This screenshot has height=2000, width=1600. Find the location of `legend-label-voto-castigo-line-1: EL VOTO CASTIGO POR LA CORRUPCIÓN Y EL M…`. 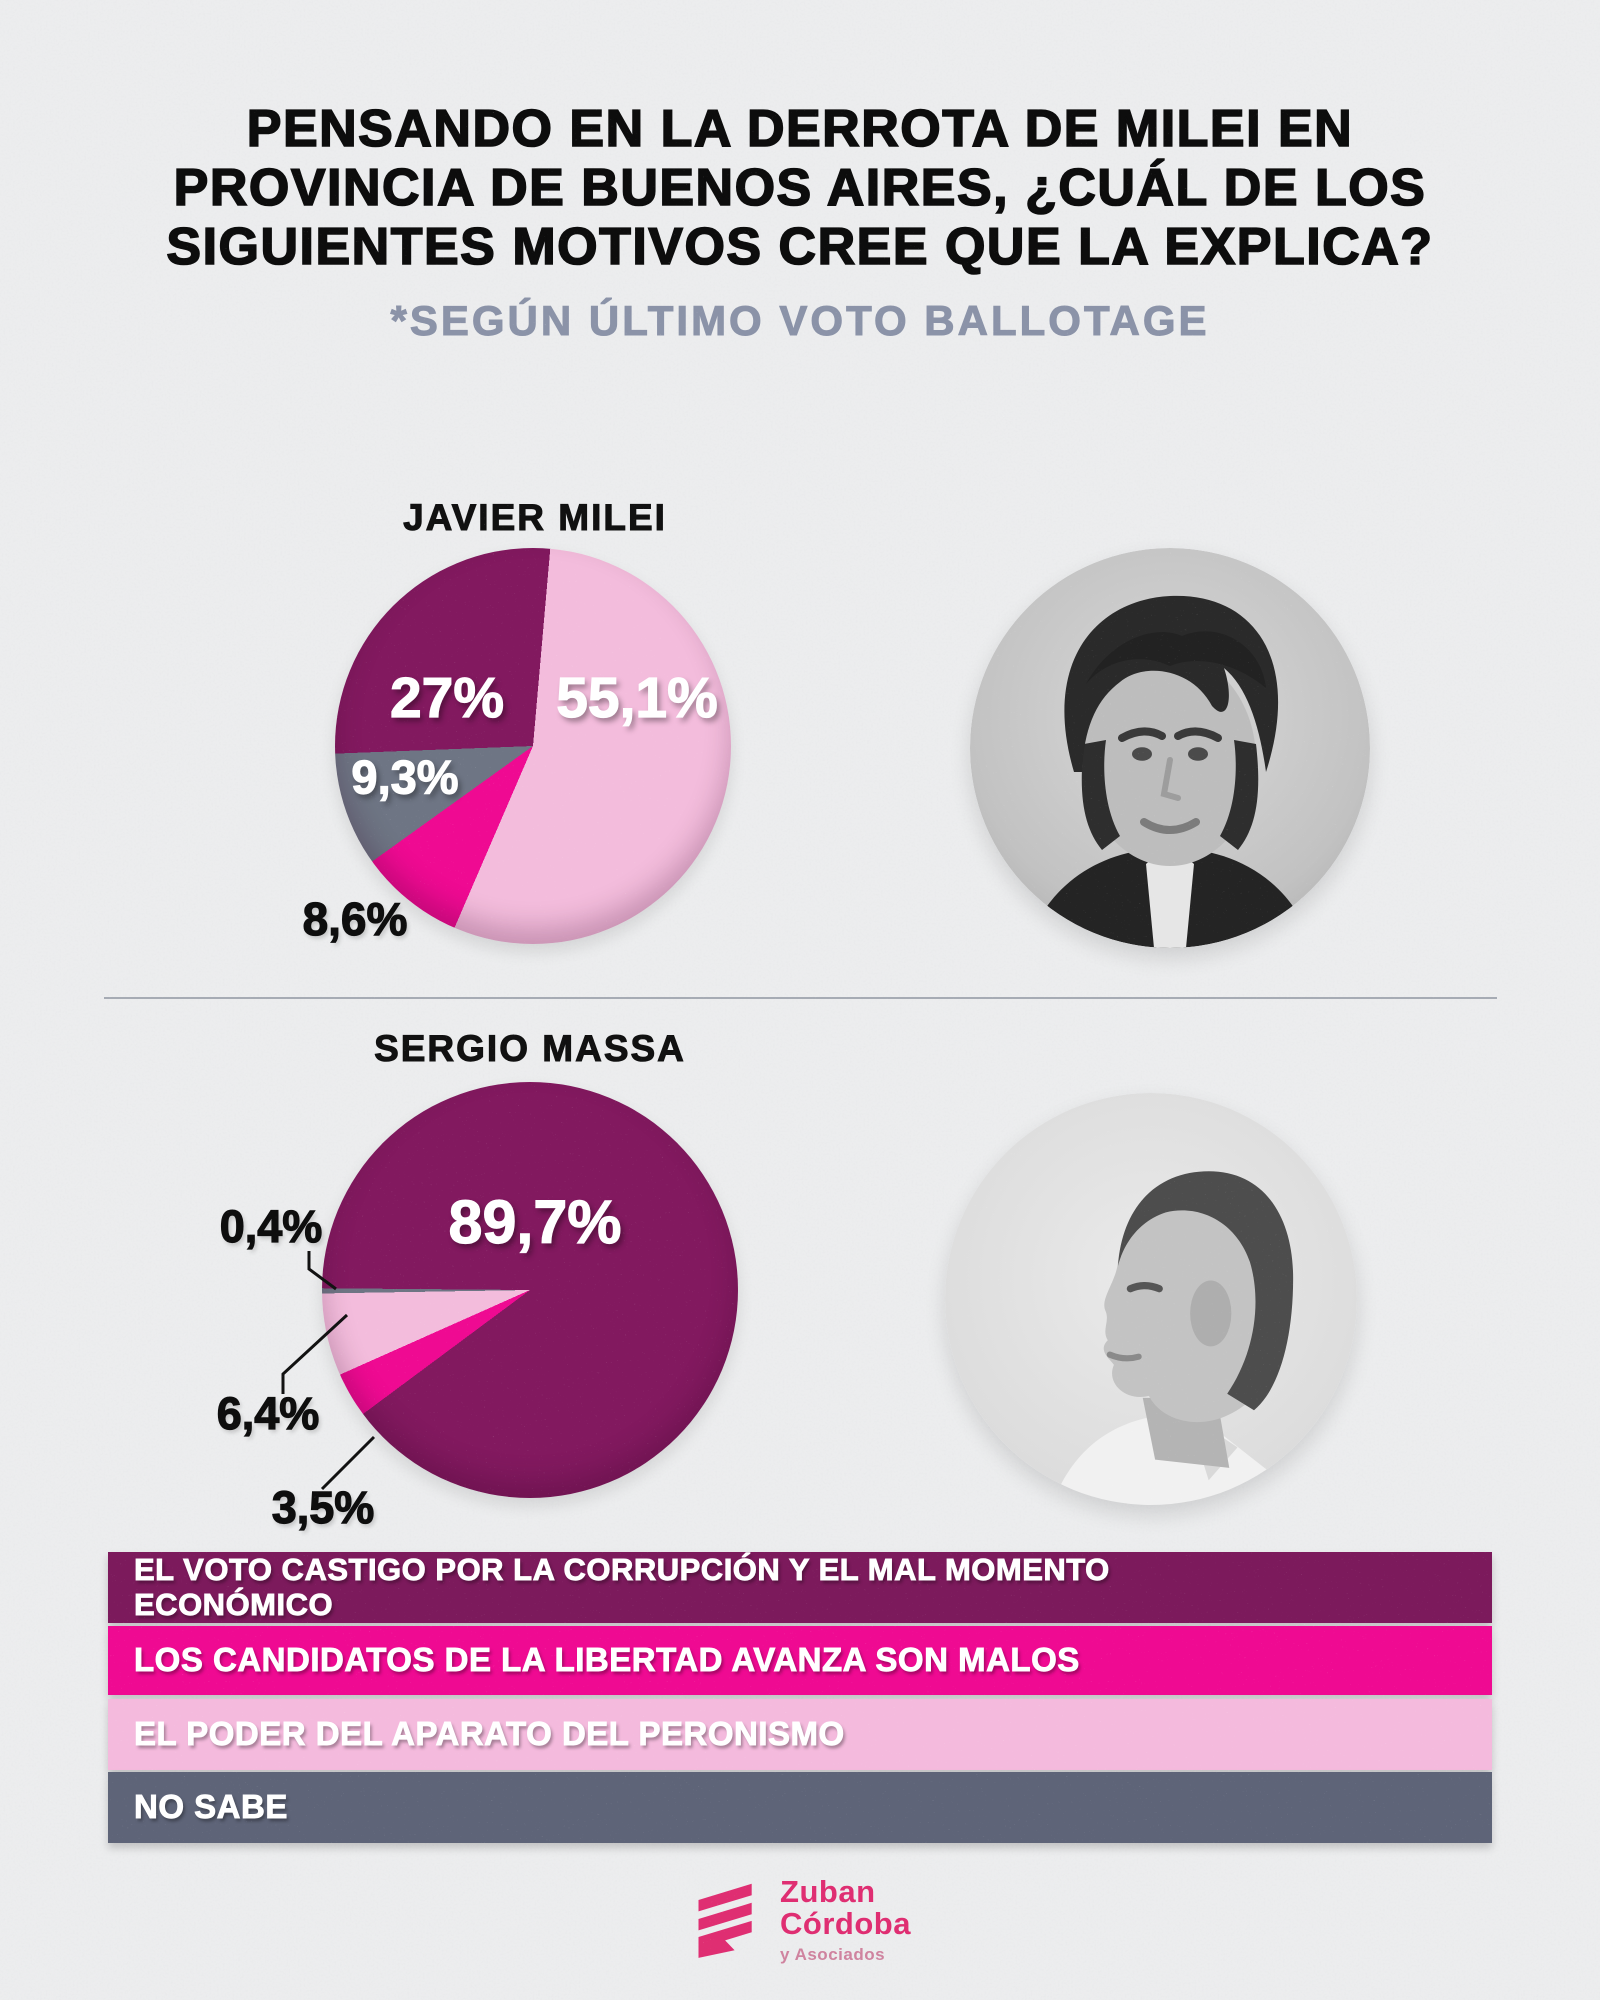

legend-label-voto-castigo-line-1: EL VOTO CASTIGO POR LA CORRUPCIÓN Y EL M… is located at coordinates (622, 1570).